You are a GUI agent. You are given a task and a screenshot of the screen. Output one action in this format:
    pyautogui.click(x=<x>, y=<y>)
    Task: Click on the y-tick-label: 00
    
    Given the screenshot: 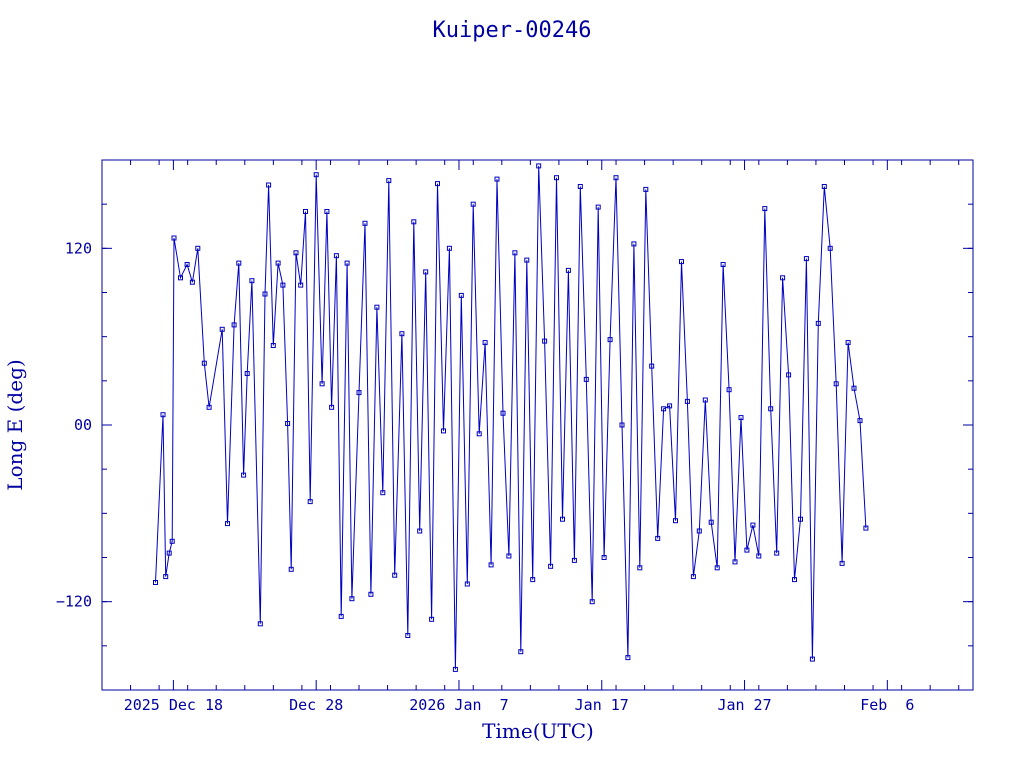 What is the action you would take?
    pyautogui.click(x=83, y=425)
    